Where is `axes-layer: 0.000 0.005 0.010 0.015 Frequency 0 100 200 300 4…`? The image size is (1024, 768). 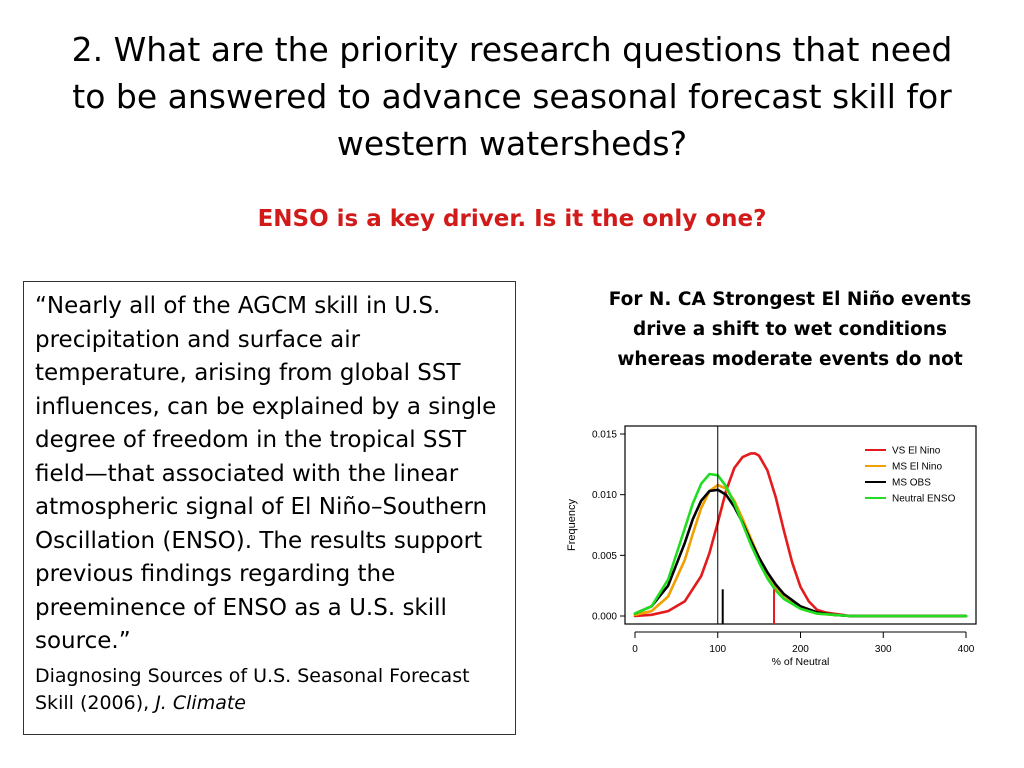
axes-layer: 0.000 0.005 0.010 0.015 Frequency 0 100 200 300 4… is located at coordinates (770, 549).